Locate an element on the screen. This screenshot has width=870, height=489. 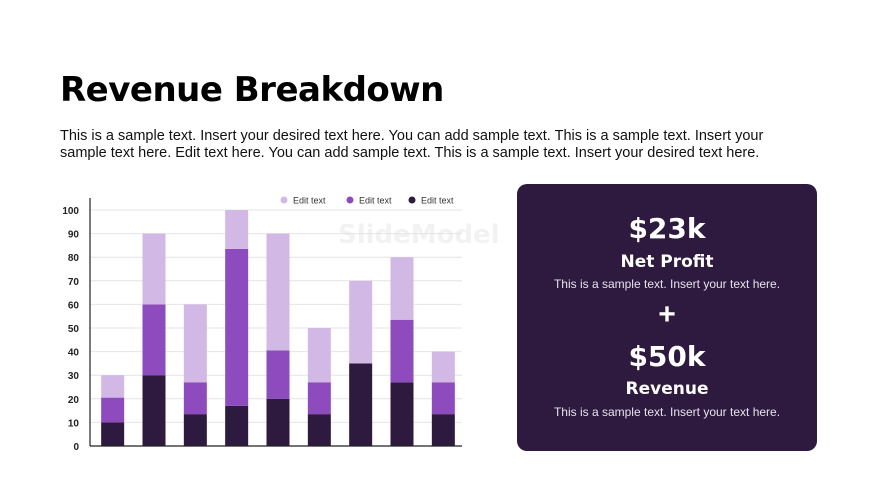
y-tick-label: 90 is located at coordinates (74, 235).